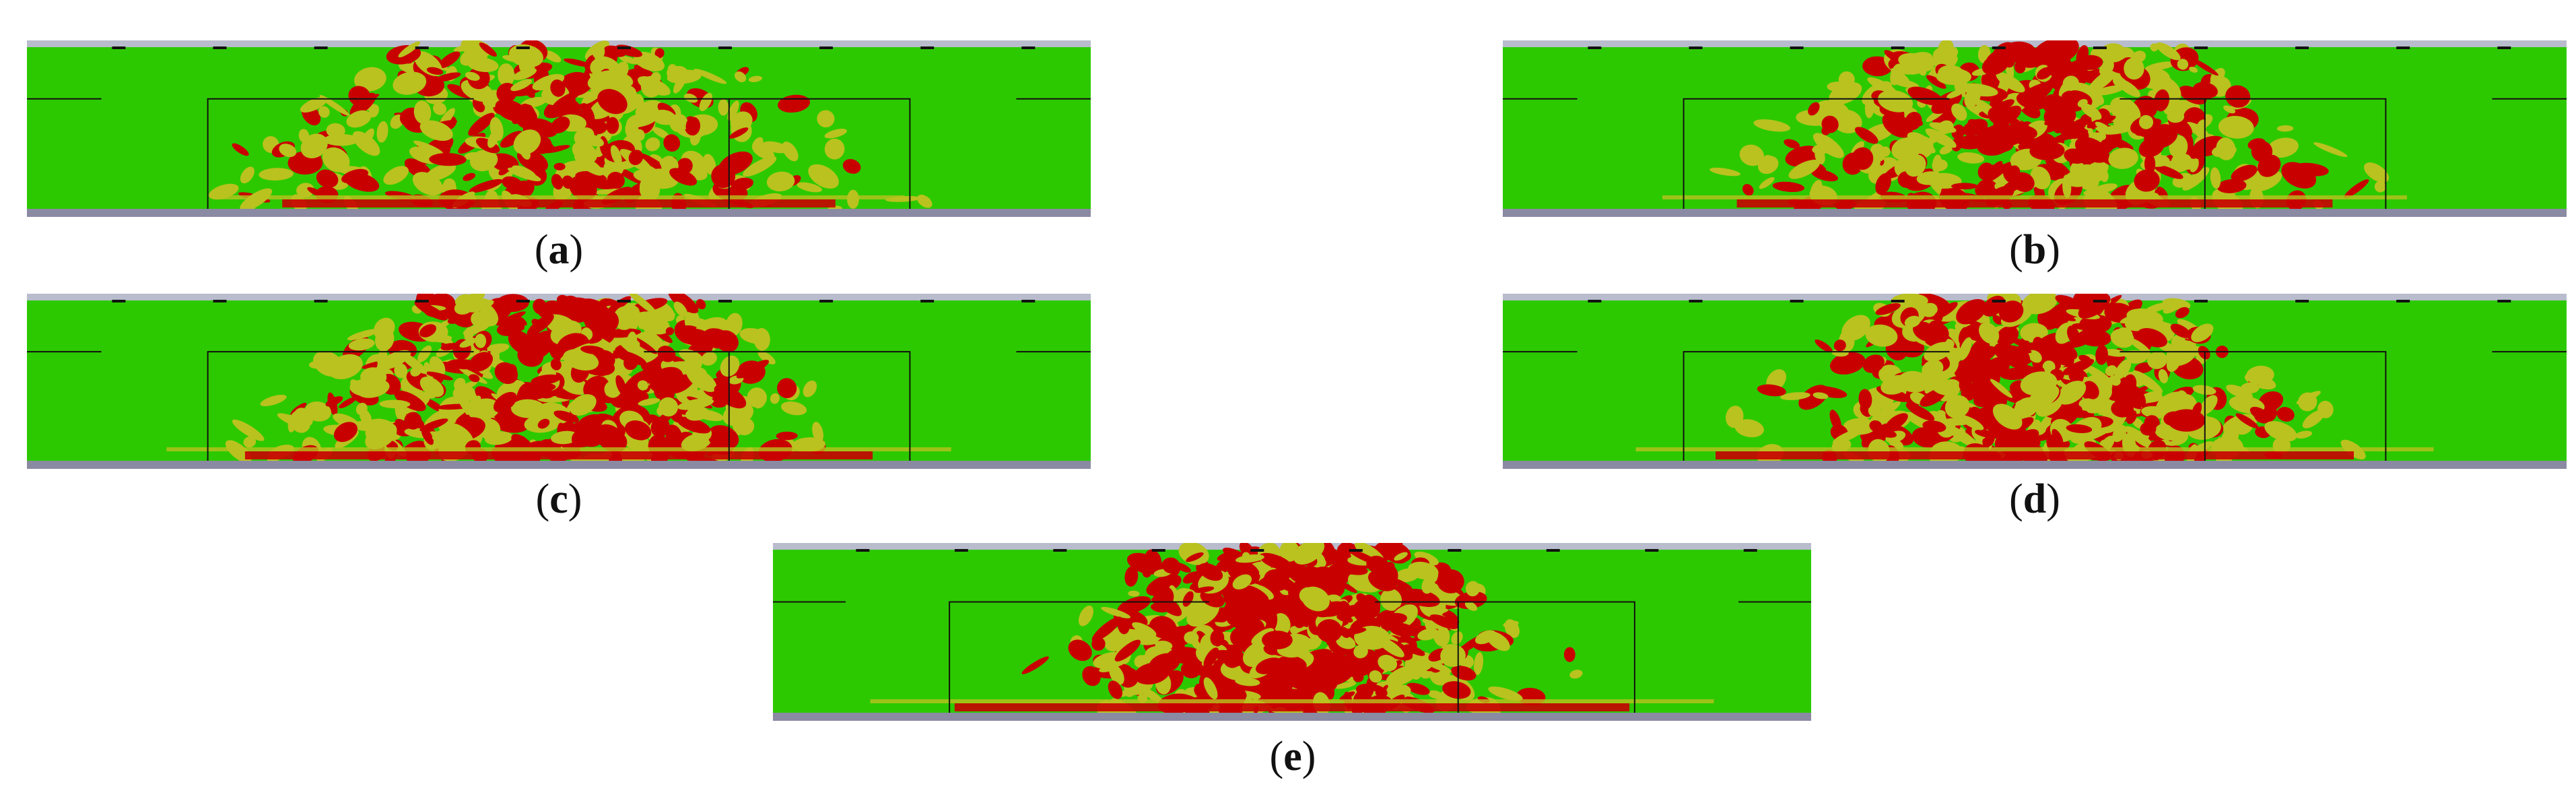 The width and height of the screenshot is (2576, 803). I want to click on caption-e: (e), so click(1292, 756).